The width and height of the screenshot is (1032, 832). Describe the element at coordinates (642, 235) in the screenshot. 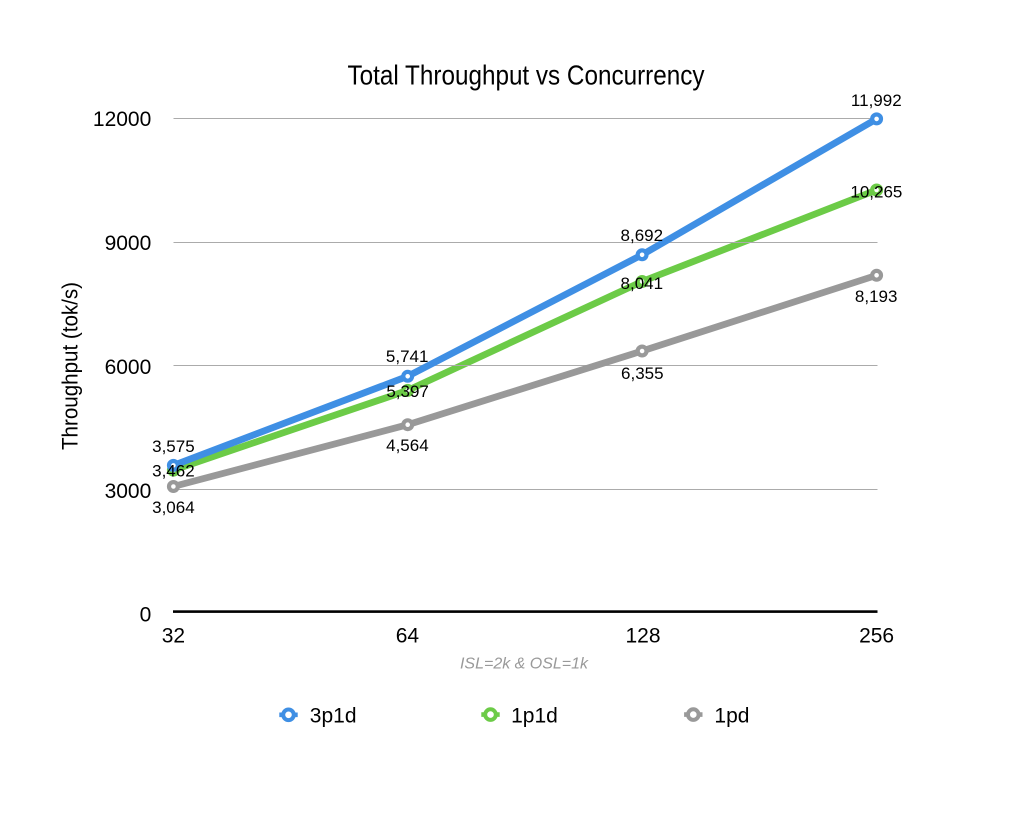

I see `svg-text: 8,692` at that location.